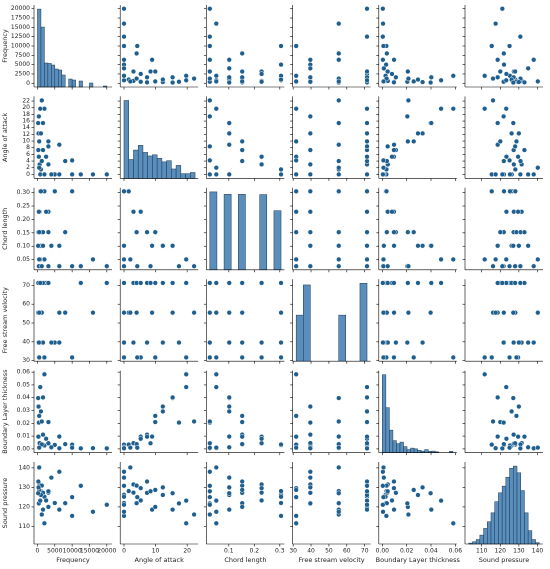 The width and height of the screenshot is (550, 569). What do you see at coordinates (106, 551) in the screenshot?
I see `x-tick-label: 20000` at bounding box center [106, 551].